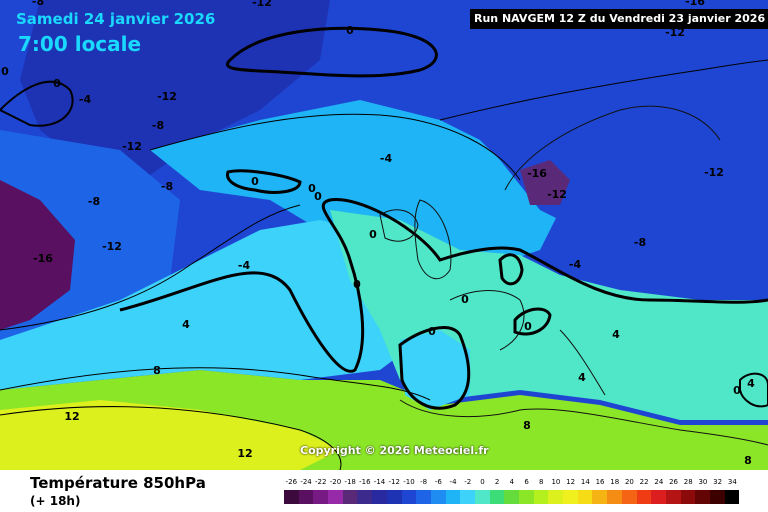  Describe the element at coordinates (80, 44) in the screenshot. I see `time-title: 7:00 locale` at that location.